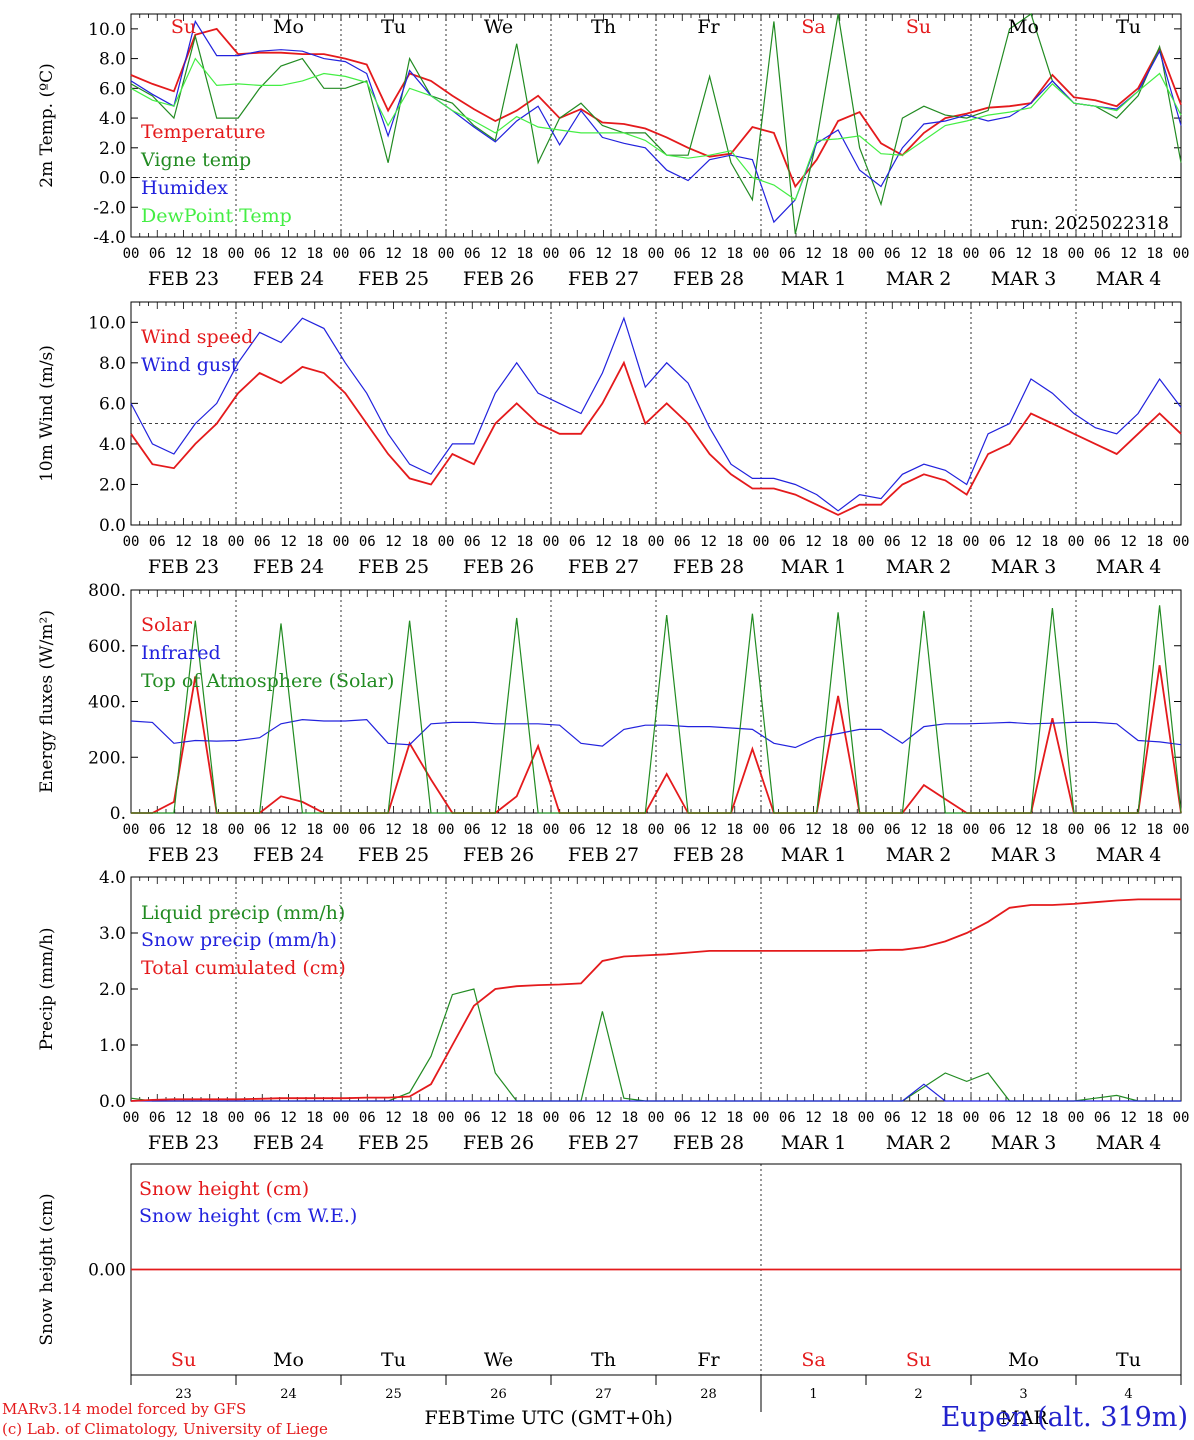 The width and height of the screenshot is (1194, 1440). I want to click on series-line-humidex, so click(656, 121).